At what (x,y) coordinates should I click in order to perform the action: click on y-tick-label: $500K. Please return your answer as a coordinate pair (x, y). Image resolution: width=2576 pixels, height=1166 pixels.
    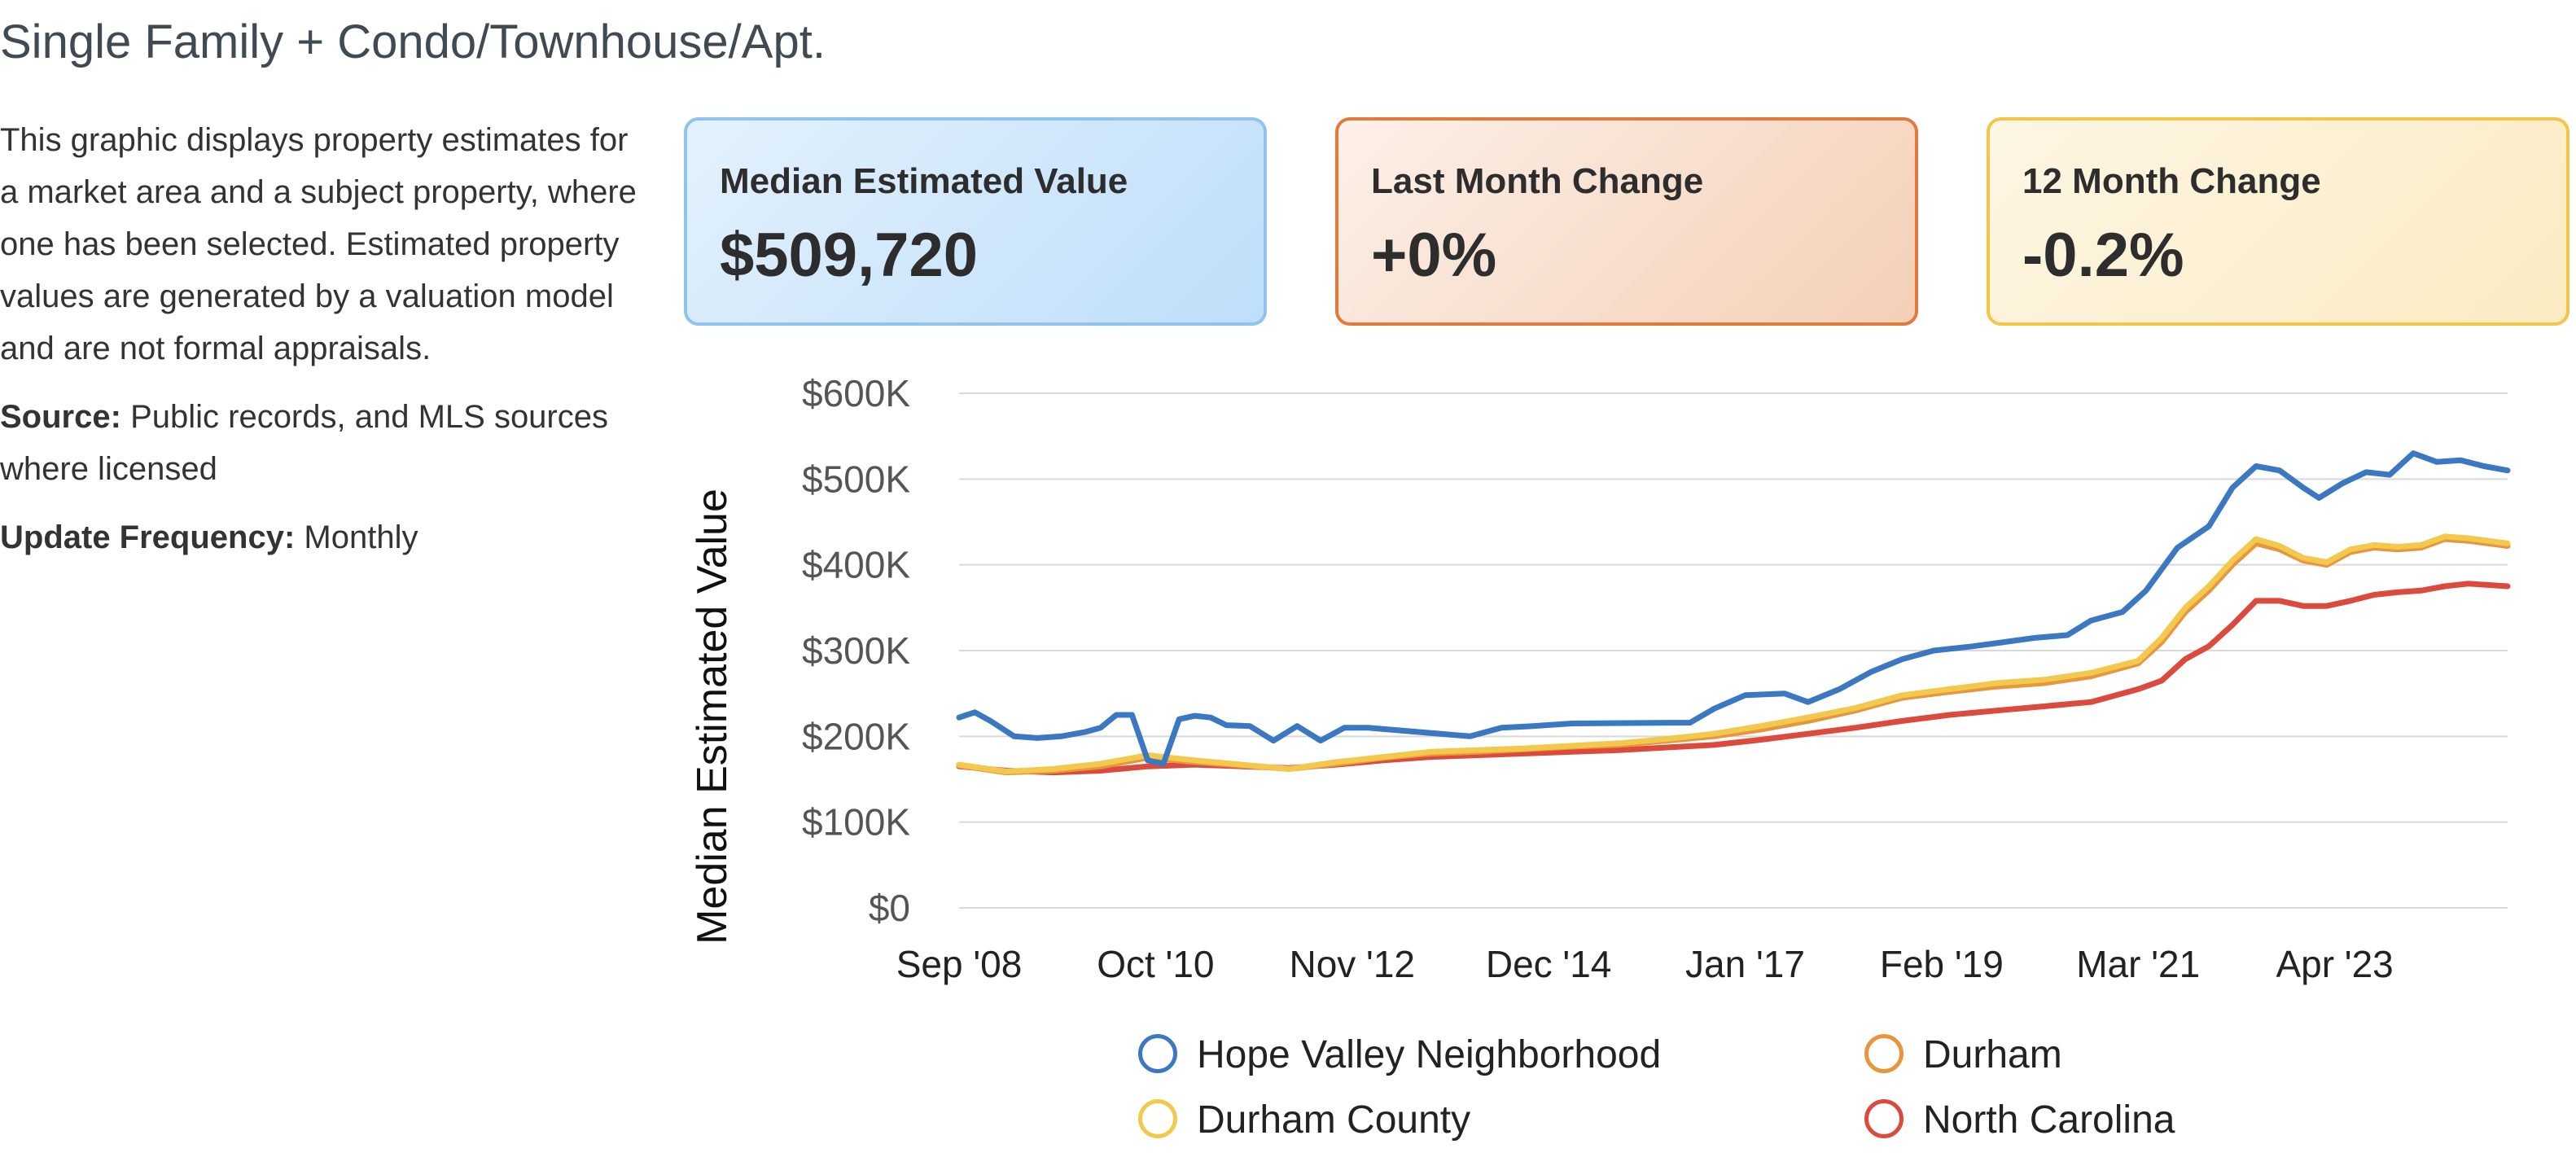
    Looking at the image, I should click on (856, 479).